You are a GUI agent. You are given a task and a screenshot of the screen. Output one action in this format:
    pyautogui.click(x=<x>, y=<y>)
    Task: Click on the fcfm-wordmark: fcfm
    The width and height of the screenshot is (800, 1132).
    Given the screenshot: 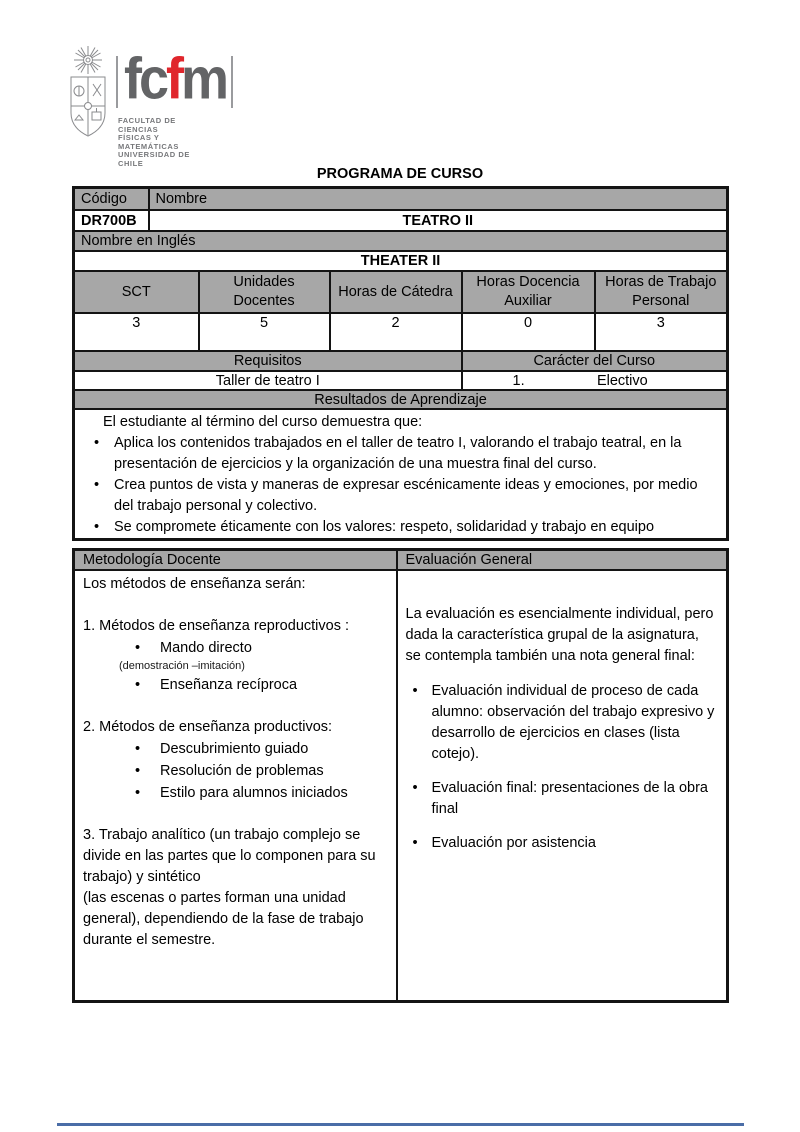 What is the action you would take?
    pyautogui.click(x=175, y=79)
    